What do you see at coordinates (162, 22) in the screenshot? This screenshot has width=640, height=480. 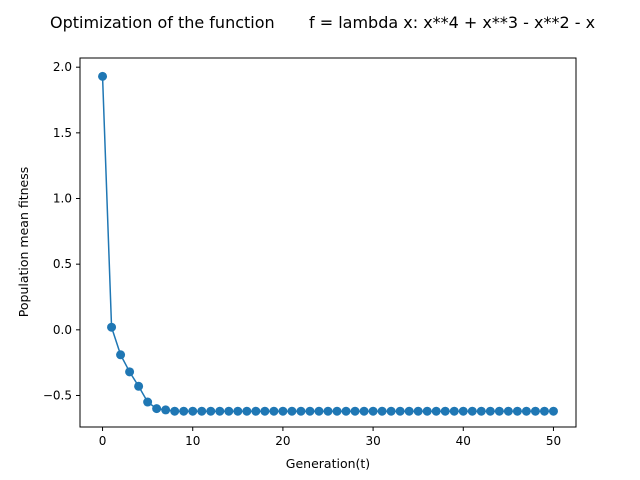 I see `chart-title-left: Optimization of the function` at bounding box center [162, 22].